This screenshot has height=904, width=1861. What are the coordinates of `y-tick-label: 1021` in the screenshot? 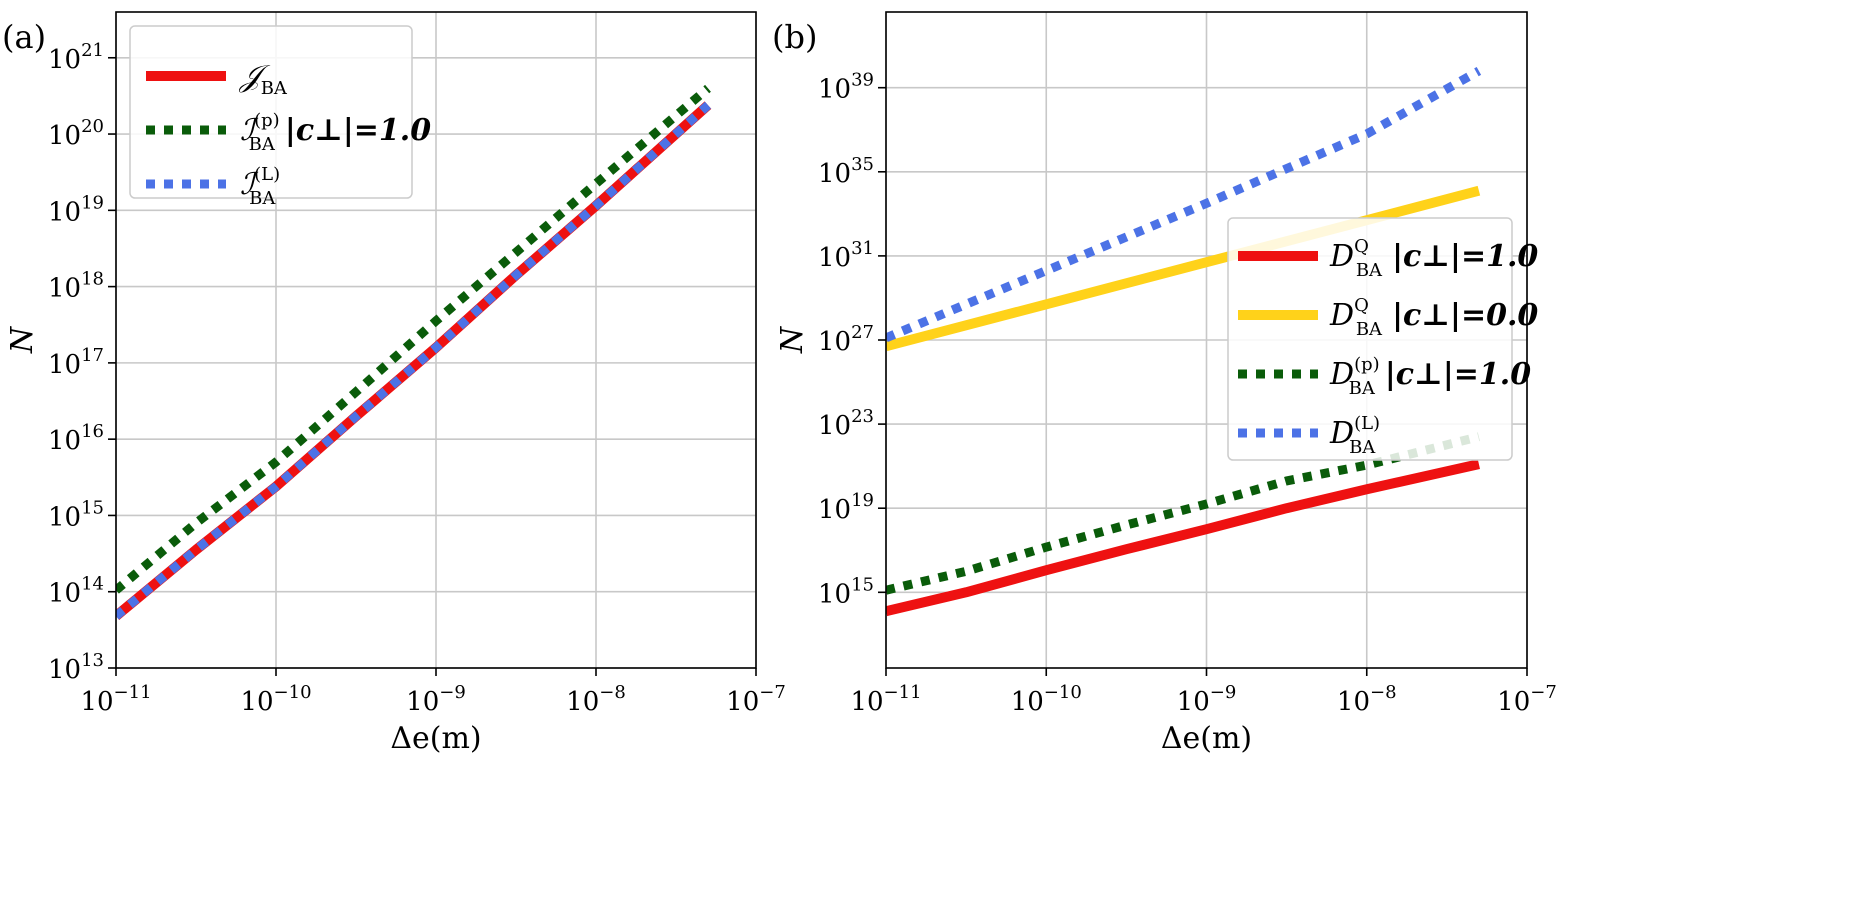 It's located at (76, 57).